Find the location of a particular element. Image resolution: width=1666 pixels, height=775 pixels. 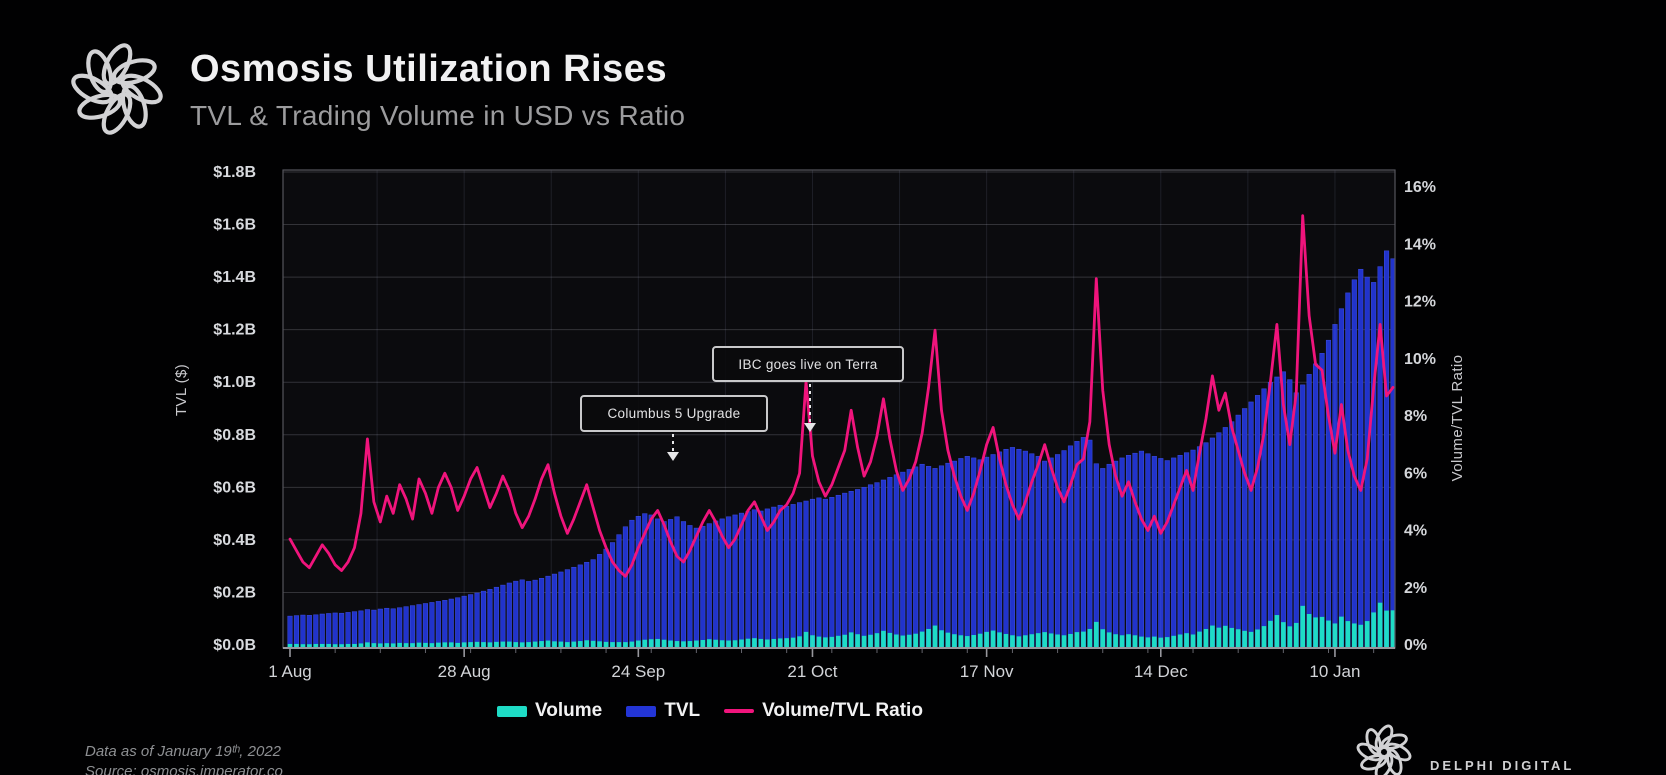

legend-item-ratio: Volume/TVL Ratio is located at coordinates (823, 711).